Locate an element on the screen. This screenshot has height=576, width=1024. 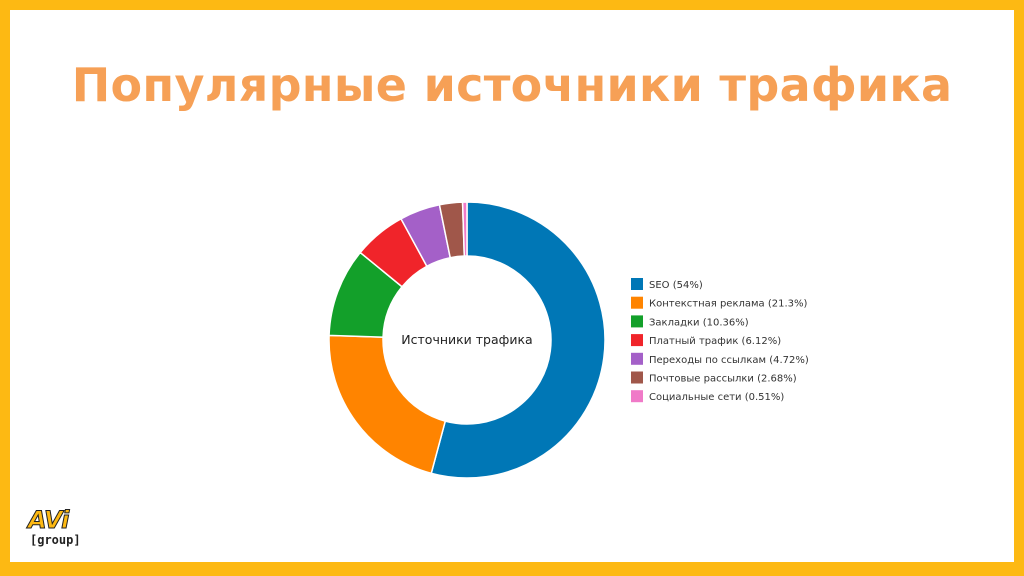
legend-label-3: Платный трафик (6.12%) is located at coordinates (715, 341).